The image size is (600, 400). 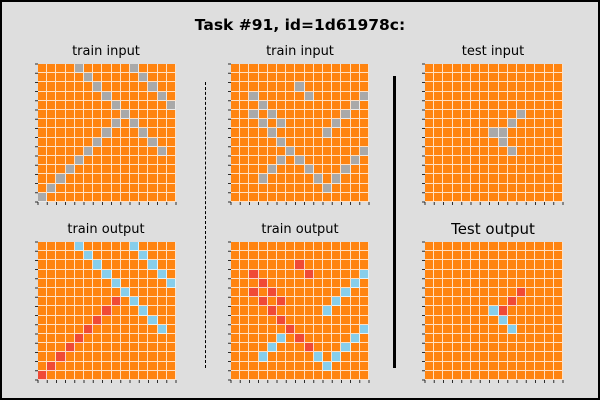 What do you see at coordinates (272, 292) in the screenshot?
I see `cell-red` at bounding box center [272, 292].